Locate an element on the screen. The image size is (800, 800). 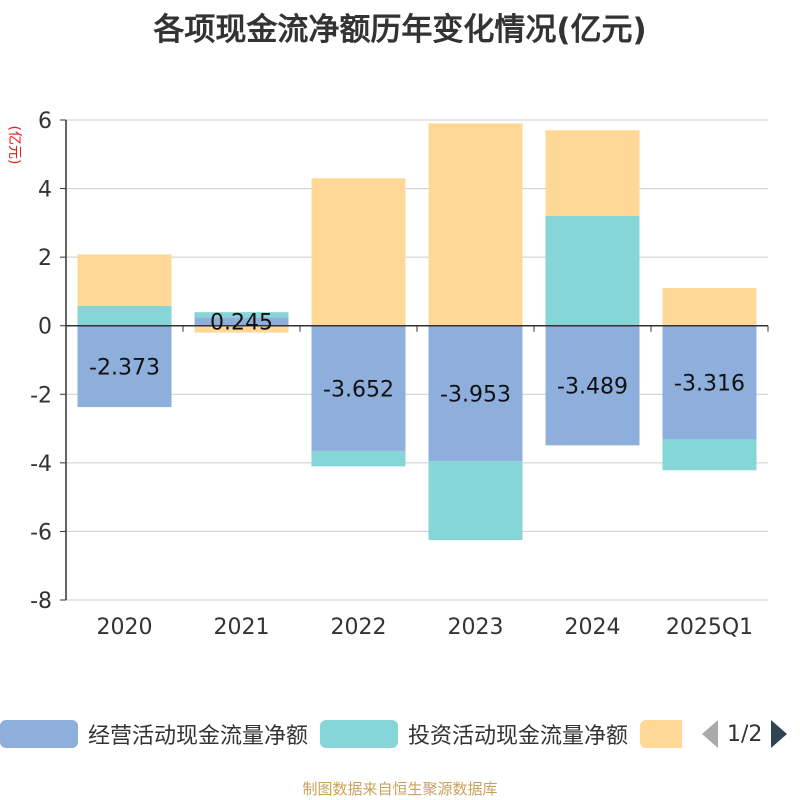
data-source-note: 制图数据来自恒生聚源数据库 is located at coordinates (400, 789).